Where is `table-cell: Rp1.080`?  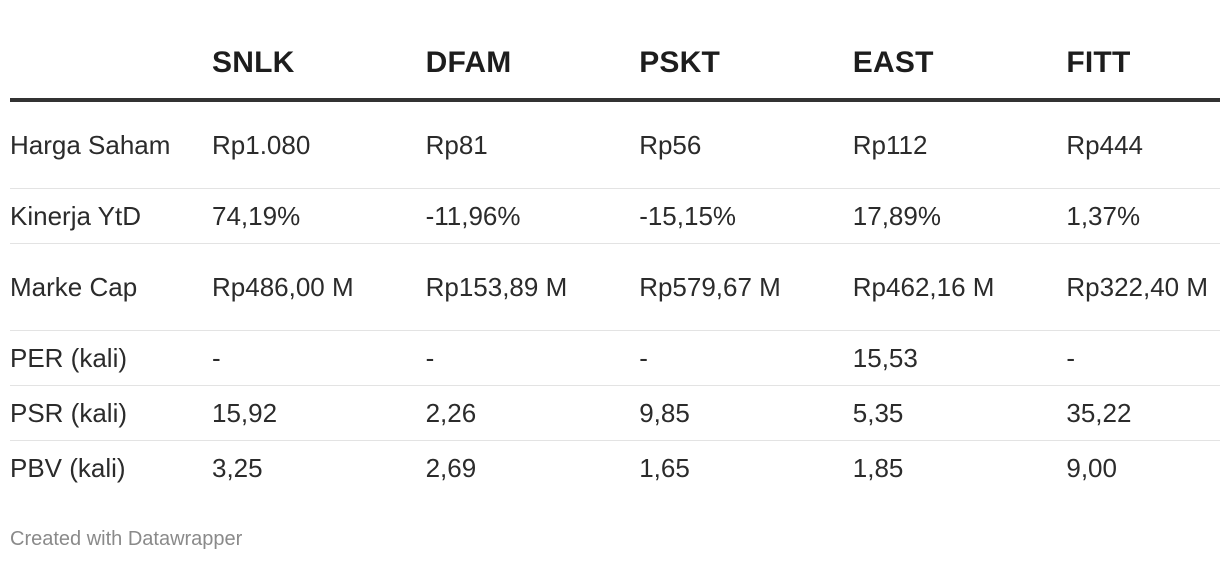 table-cell: Rp1.080 is located at coordinates (319, 144).